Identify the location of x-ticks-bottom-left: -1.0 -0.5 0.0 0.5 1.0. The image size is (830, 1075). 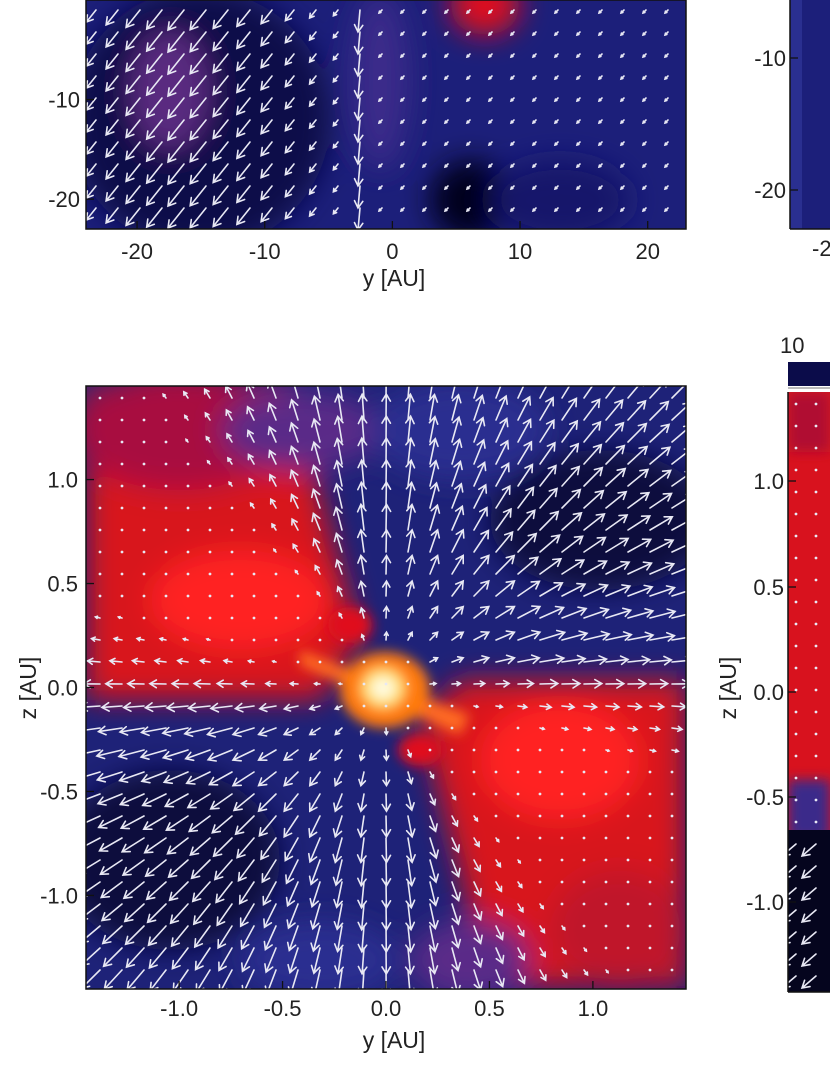
(384, 1001).